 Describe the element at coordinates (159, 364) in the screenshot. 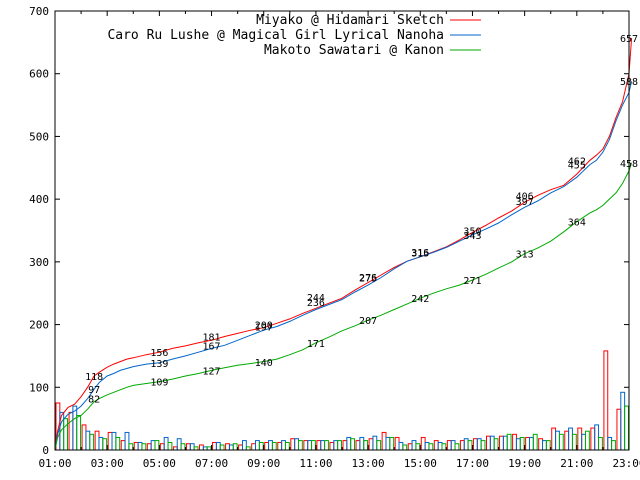

I see `data-label: 139` at that location.